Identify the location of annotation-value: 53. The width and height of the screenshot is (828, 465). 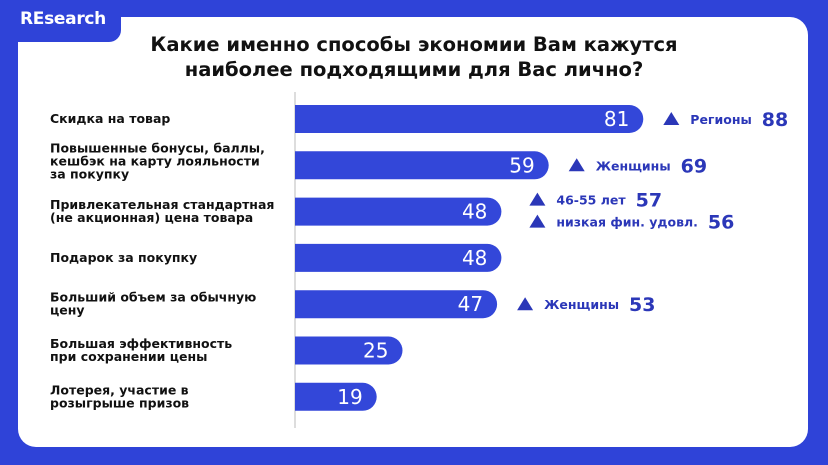
(642, 305).